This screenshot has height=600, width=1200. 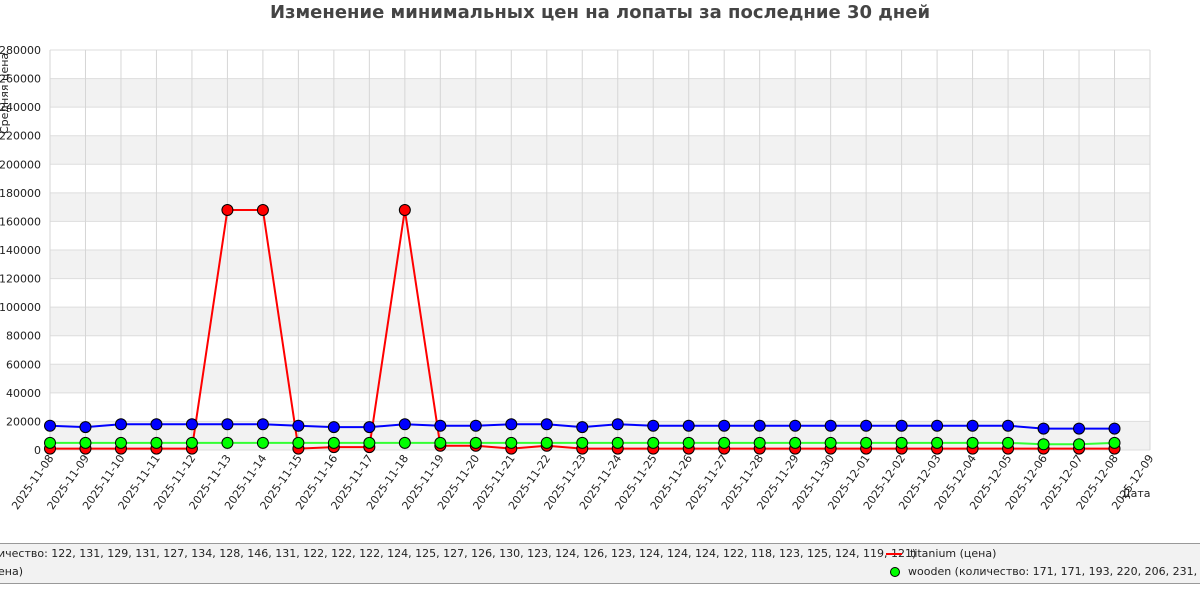 What do you see at coordinates (20, 193) in the screenshot?
I see `y-tick-label: 180000` at bounding box center [20, 193].